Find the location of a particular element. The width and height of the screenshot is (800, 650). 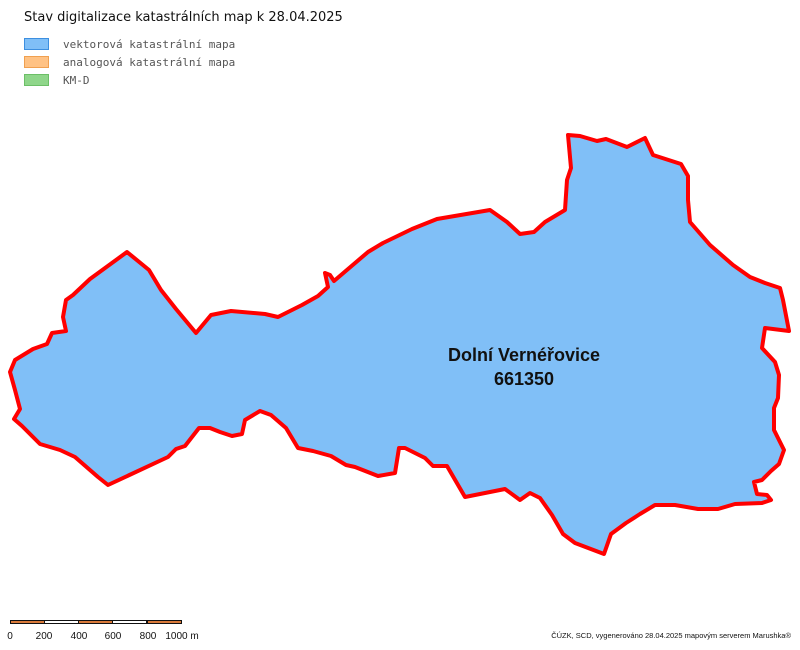

legend-swatch-vector is located at coordinates (36, 44).